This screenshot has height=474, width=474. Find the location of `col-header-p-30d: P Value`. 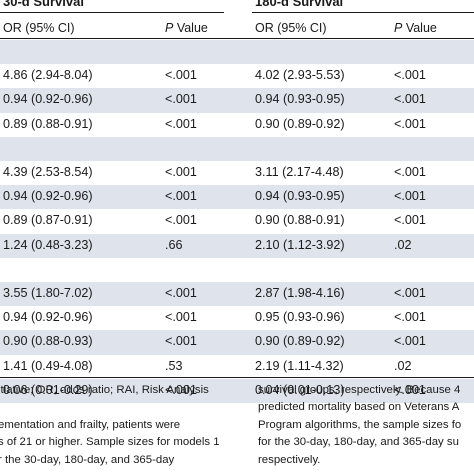

col-header-p-30d: P Value is located at coordinates (186, 28).